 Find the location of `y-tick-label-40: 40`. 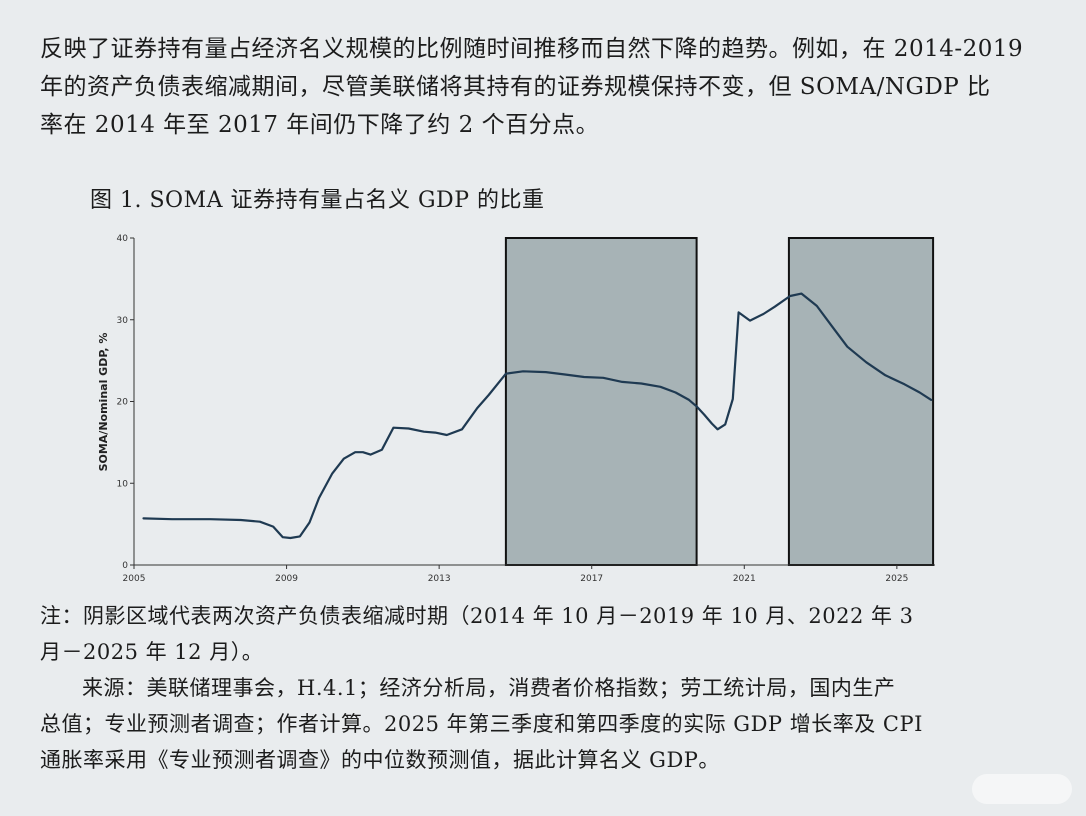

y-tick-label-40: 40 is located at coordinates (123, 239).